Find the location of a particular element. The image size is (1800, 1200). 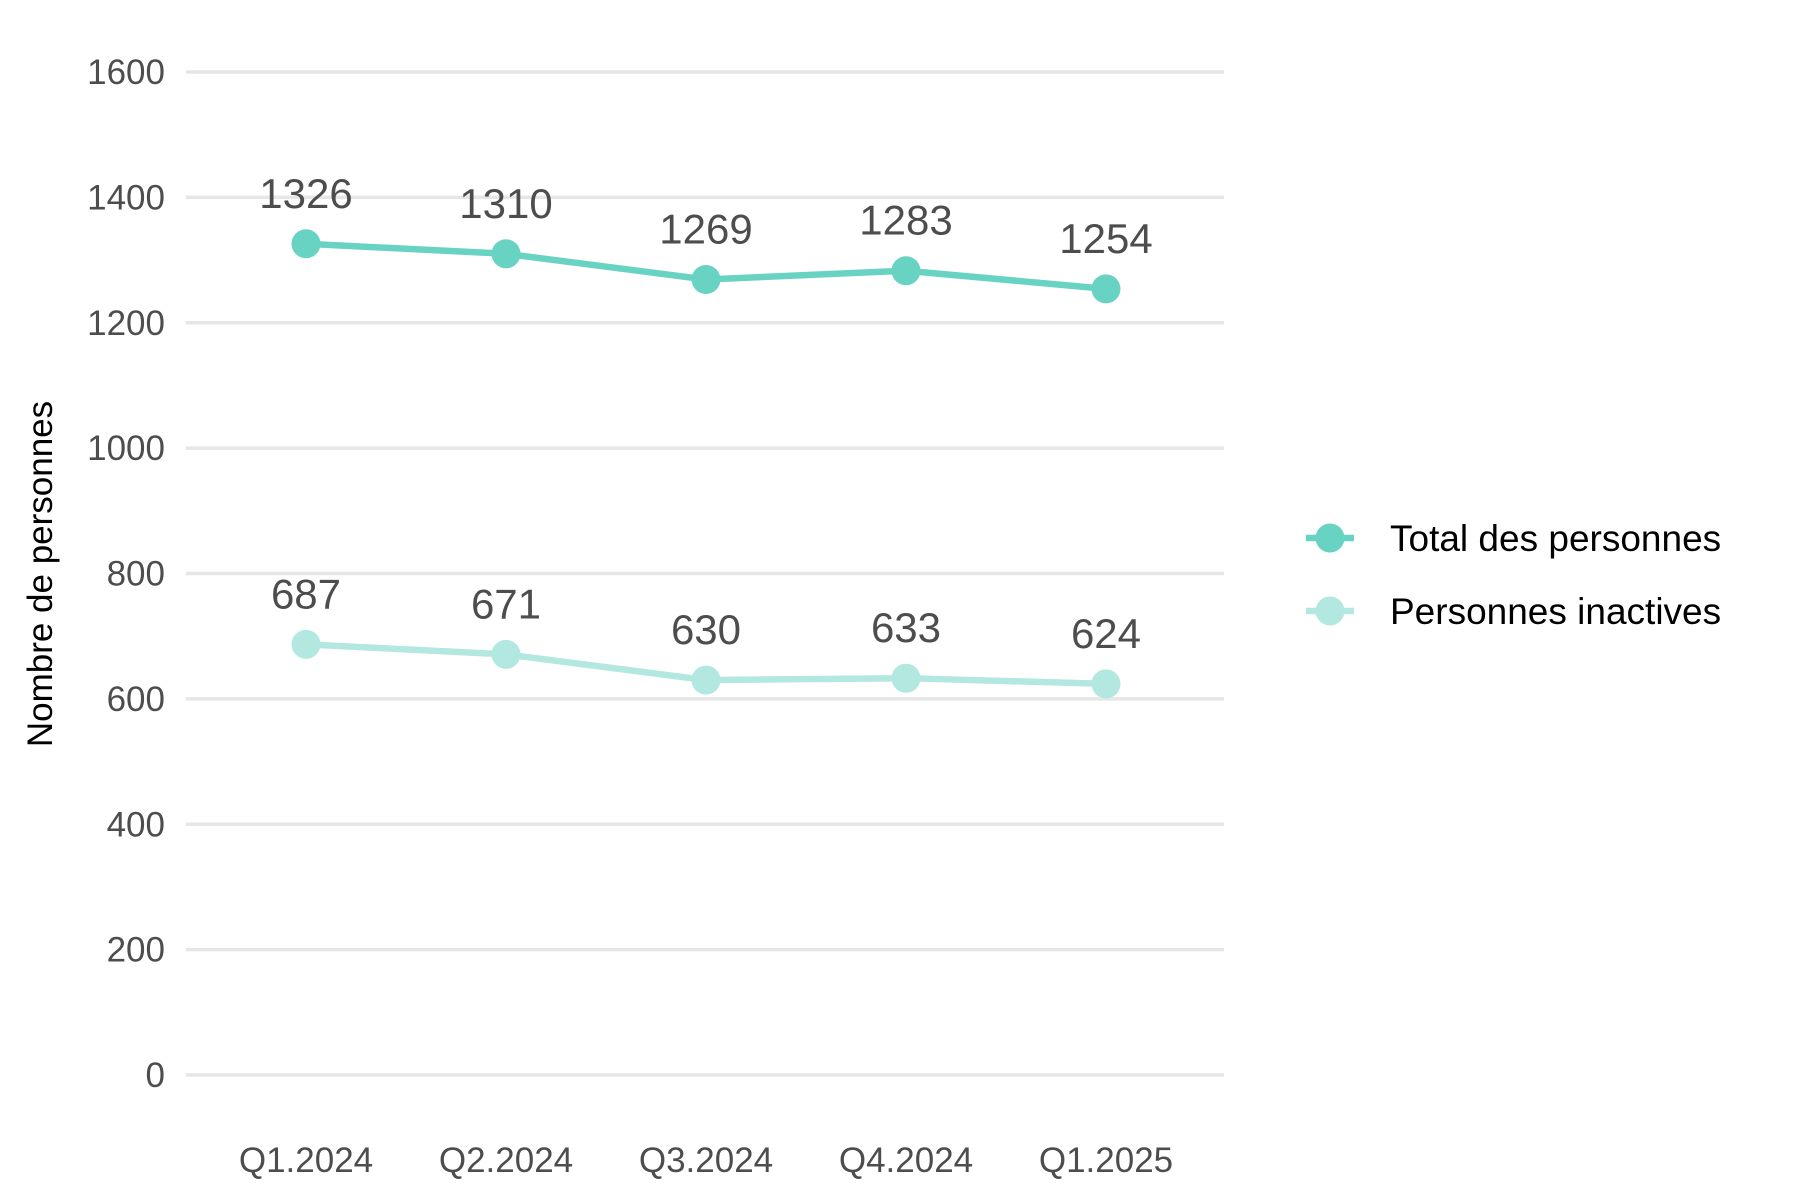

legend-item-personnes-inactives: Personnes inactives is located at coordinates (1513, 611).